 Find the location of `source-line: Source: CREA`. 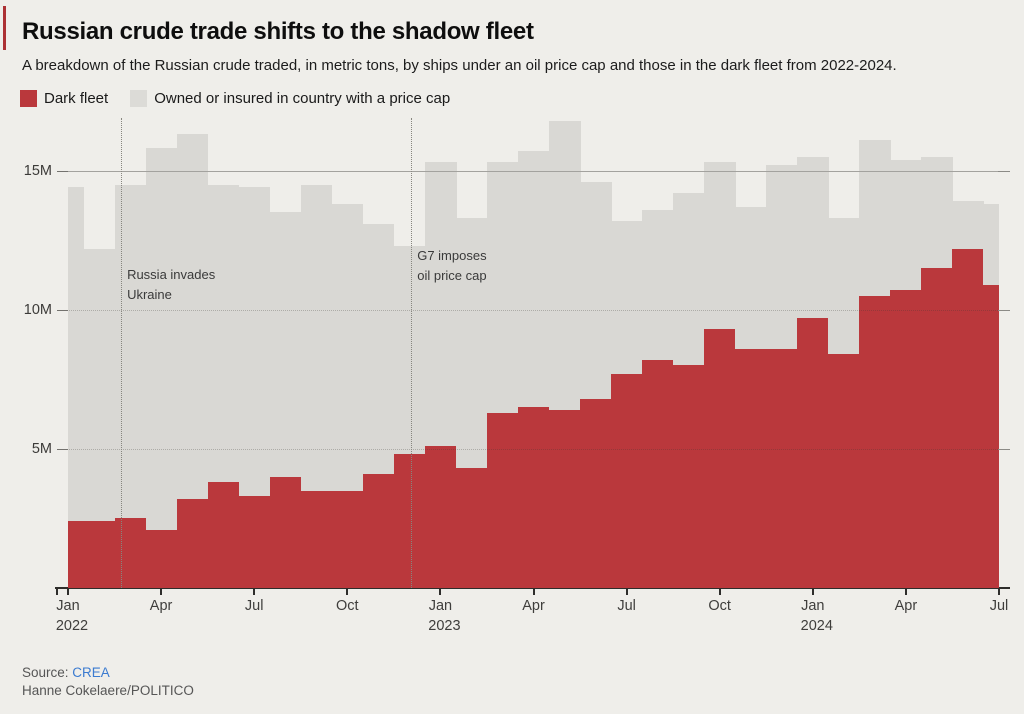

source-line: Source: CREA is located at coordinates (108, 673).